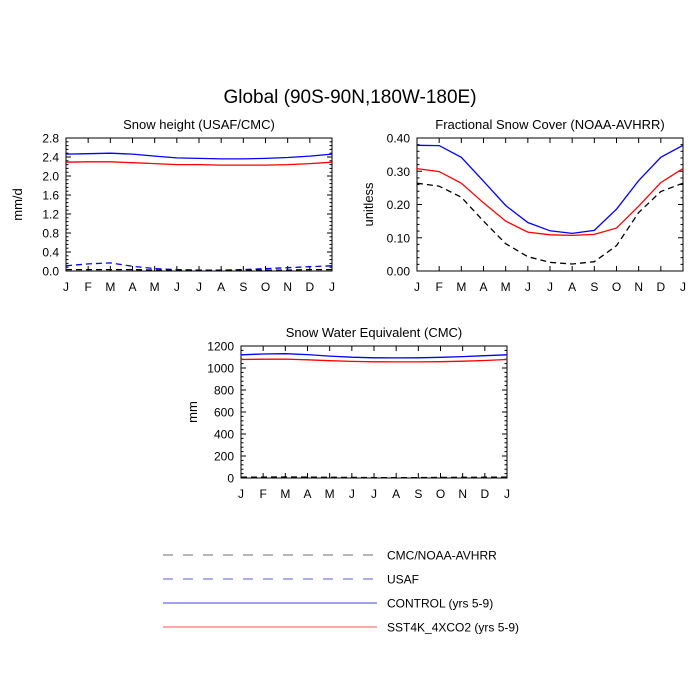  What do you see at coordinates (50, 215) in the screenshot?
I see `y-tick-label: 1.2` at bounding box center [50, 215].